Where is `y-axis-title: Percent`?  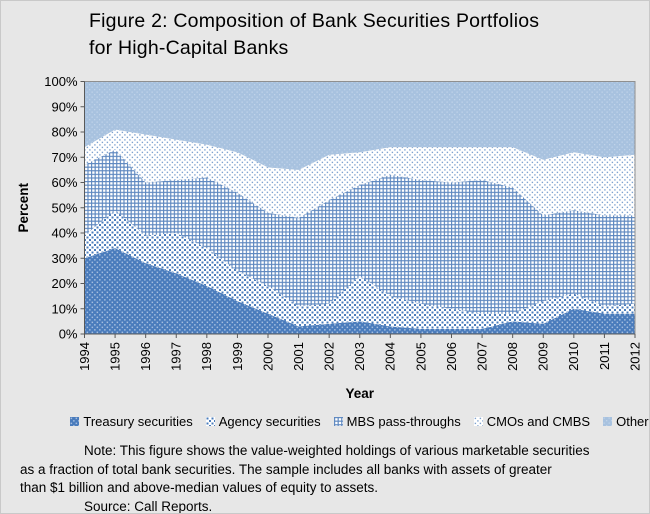
y-axis-title: Percent is located at coordinates (23, 207).